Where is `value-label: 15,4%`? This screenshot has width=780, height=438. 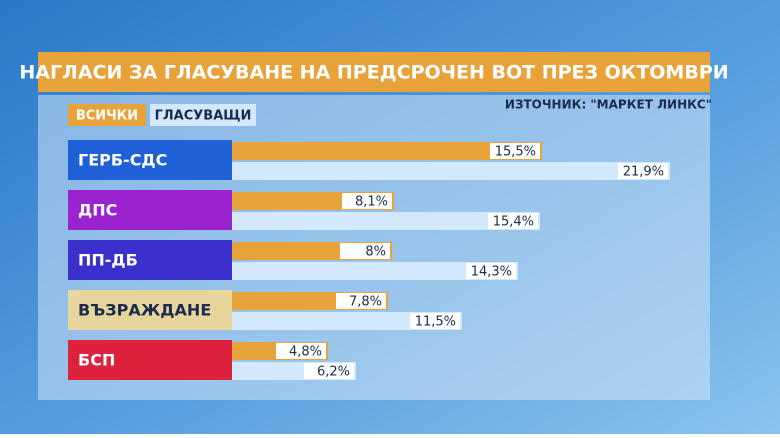 value-label: 15,4% is located at coordinates (513, 222).